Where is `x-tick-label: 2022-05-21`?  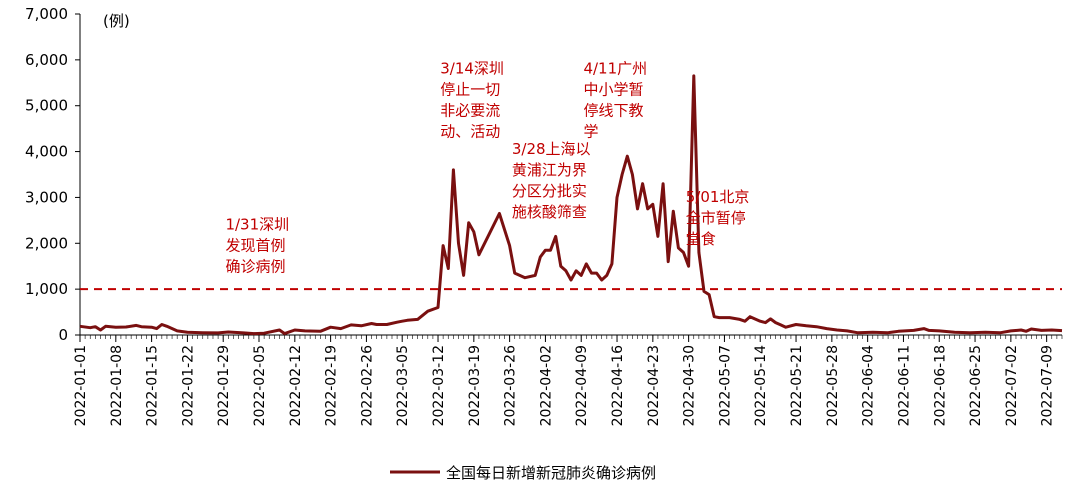 x-tick-label: 2022-05-21 is located at coordinates (797, 385).